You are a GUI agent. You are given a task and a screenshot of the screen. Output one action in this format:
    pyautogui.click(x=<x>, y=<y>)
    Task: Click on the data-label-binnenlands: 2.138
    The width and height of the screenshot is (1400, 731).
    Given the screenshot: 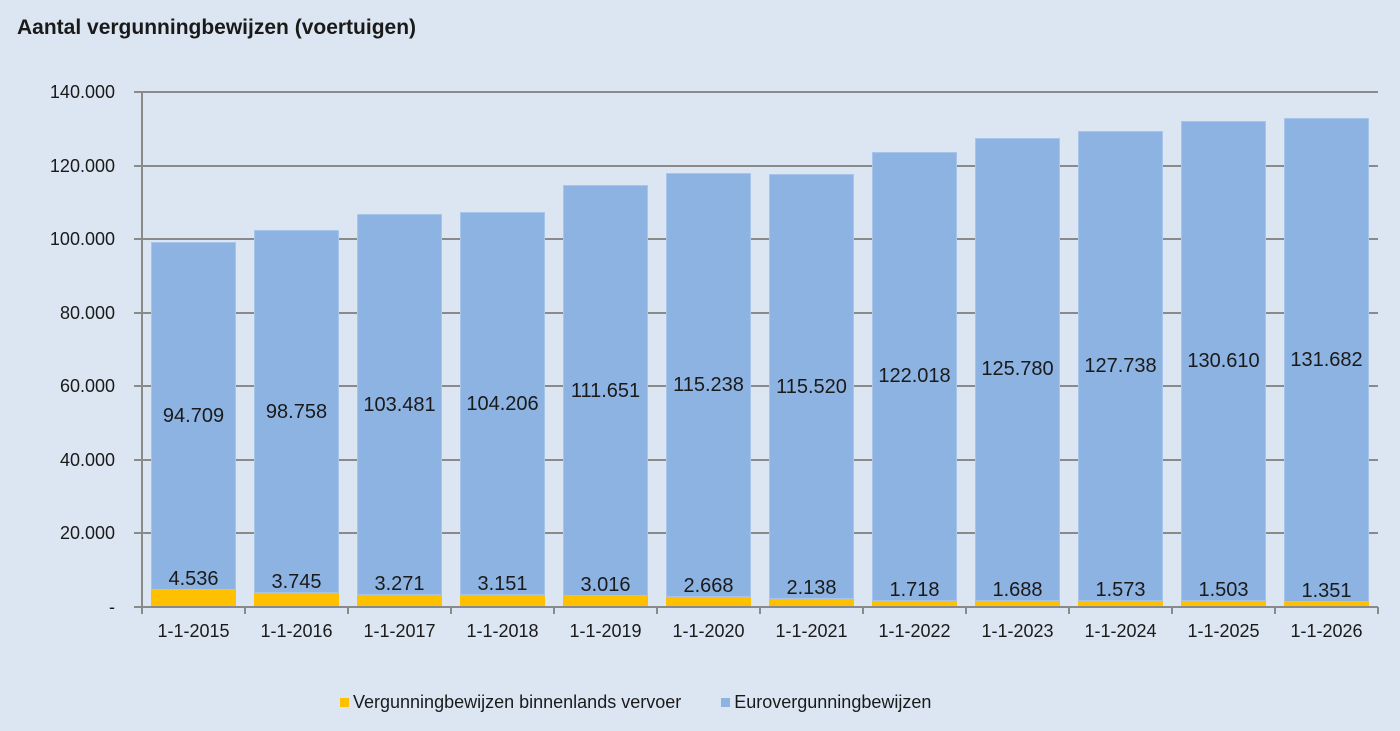 What is the action you would take?
    pyautogui.click(x=811, y=588)
    